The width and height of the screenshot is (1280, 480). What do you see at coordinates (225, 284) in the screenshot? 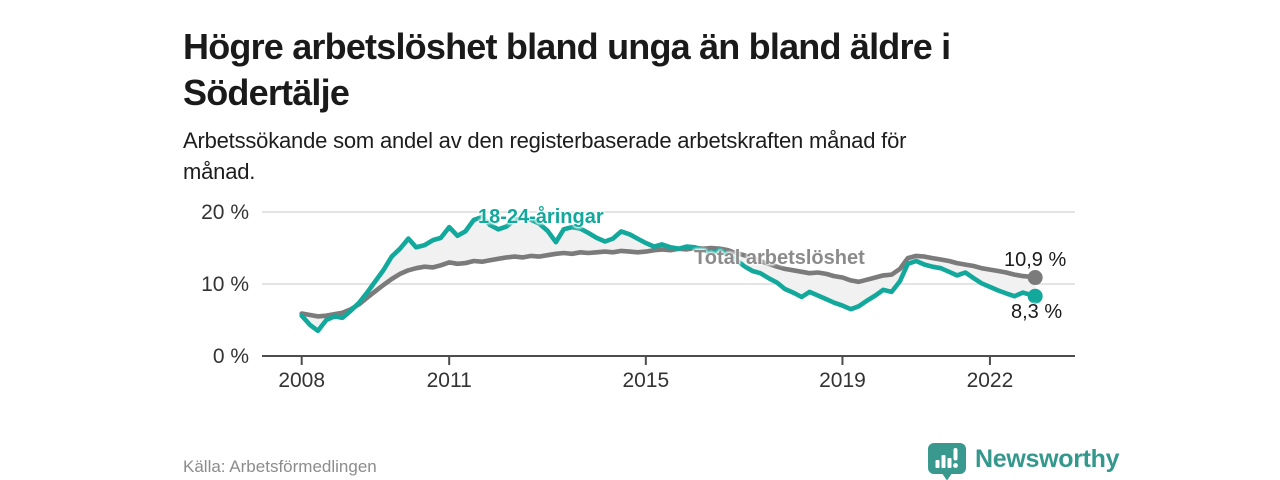
I see `y-tick-label-10: 10 %` at bounding box center [225, 284].